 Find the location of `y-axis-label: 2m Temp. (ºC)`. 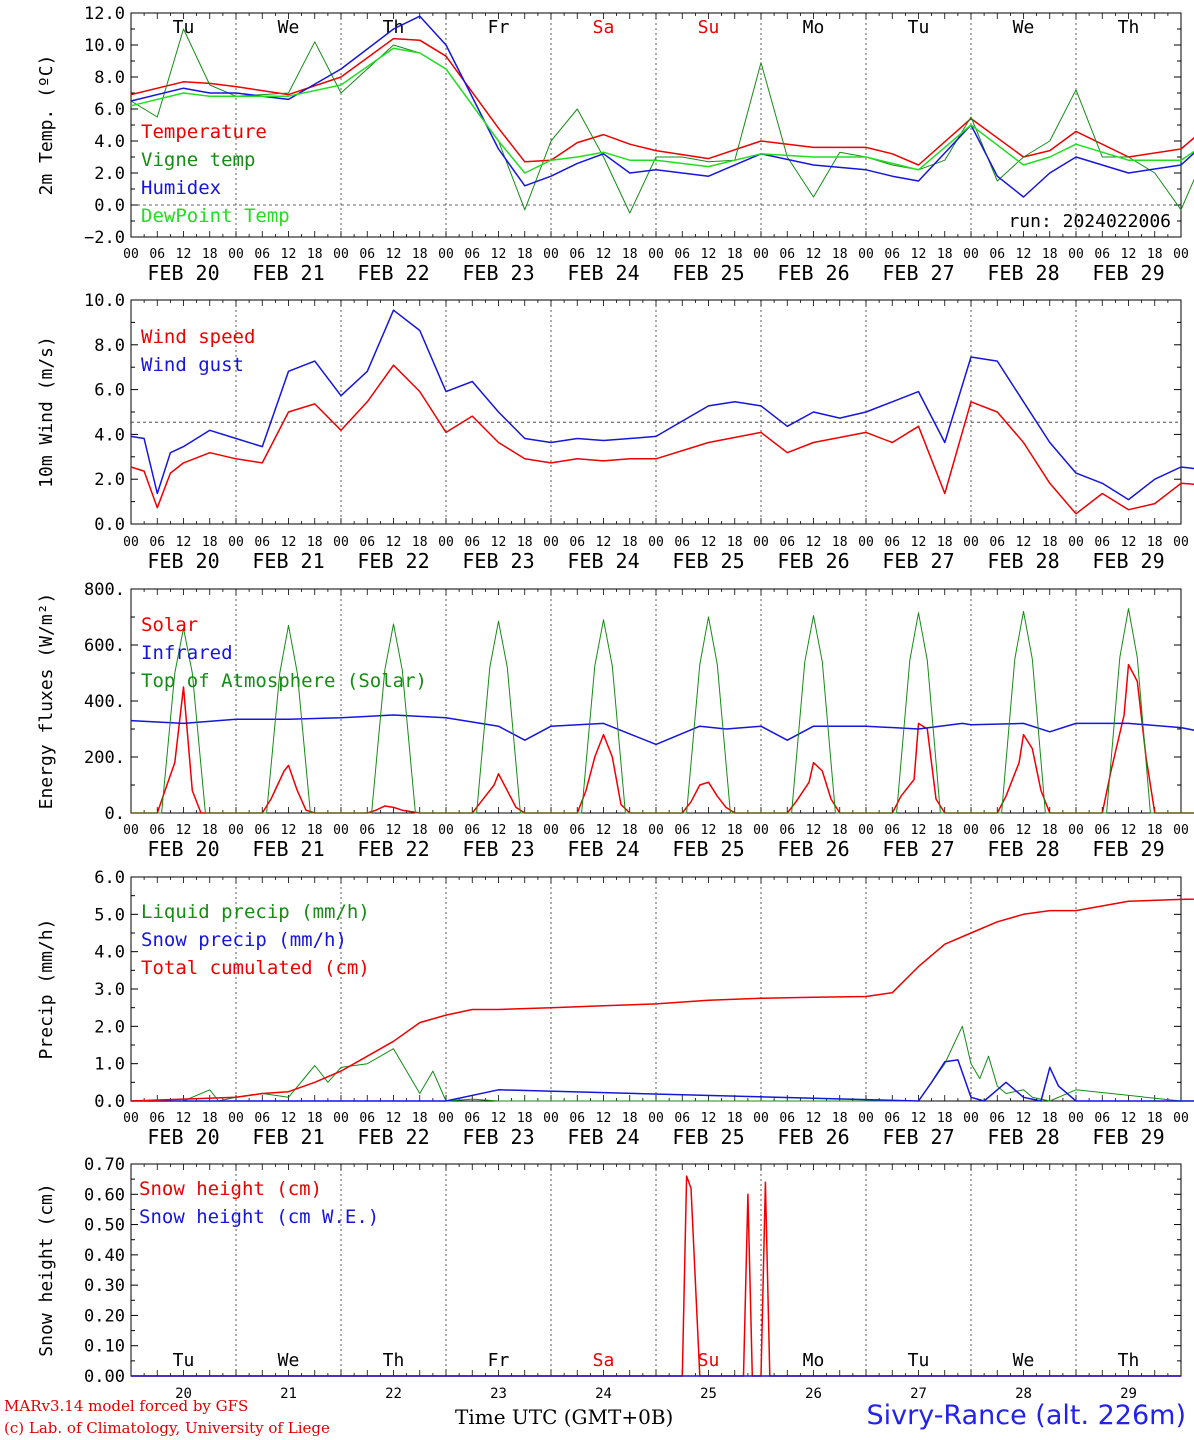

y-axis-label: 2m Temp. (ºC) is located at coordinates (46, 125).